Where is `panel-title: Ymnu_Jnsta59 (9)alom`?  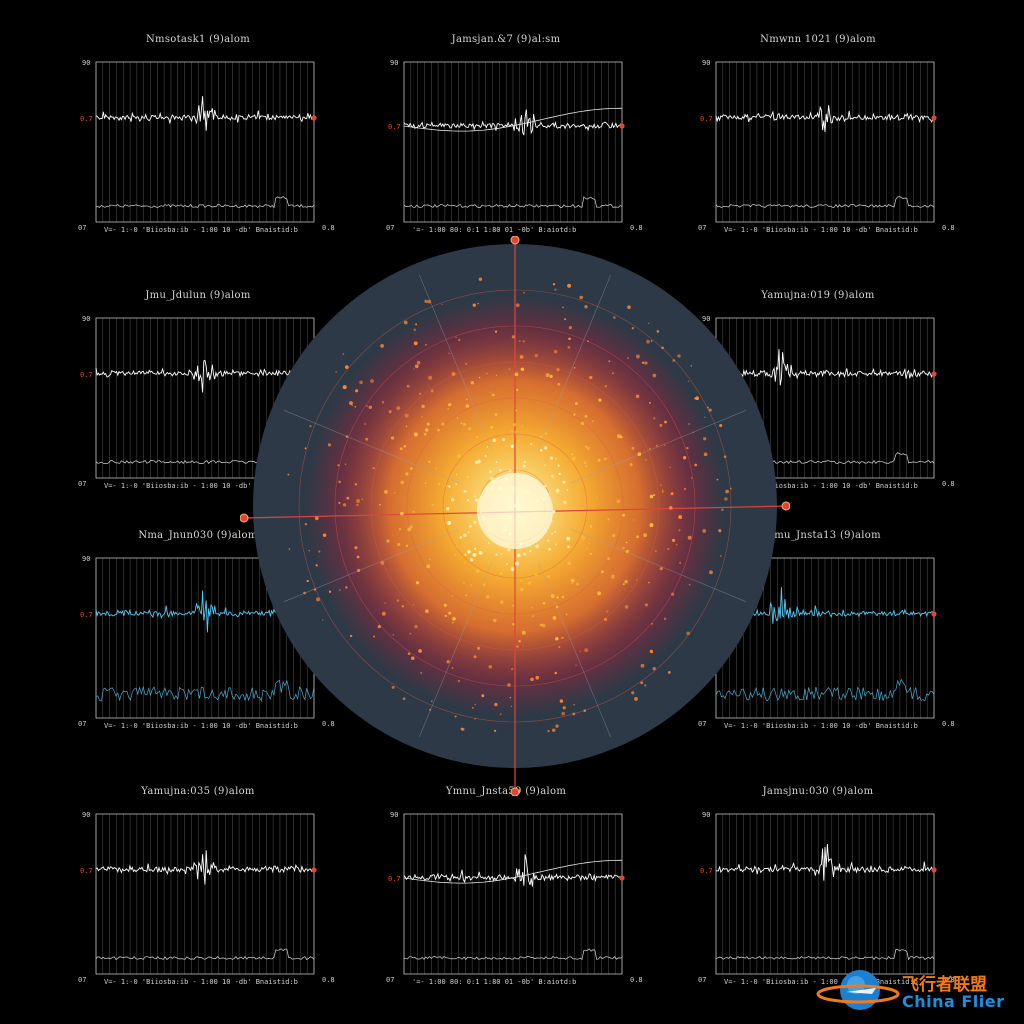
panel-title: Ymnu_Jnsta59 (9)alom is located at coordinates (506, 791).